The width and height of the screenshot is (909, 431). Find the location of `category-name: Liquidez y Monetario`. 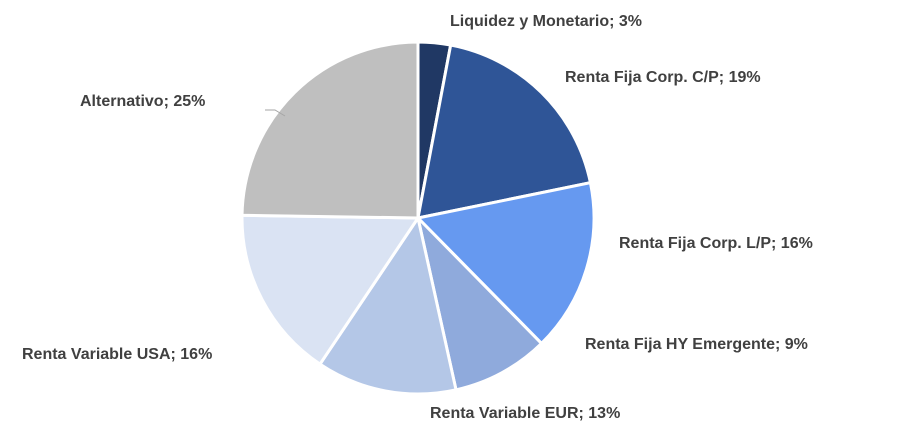

category-name: Liquidez y Monetario is located at coordinates (529, 21).